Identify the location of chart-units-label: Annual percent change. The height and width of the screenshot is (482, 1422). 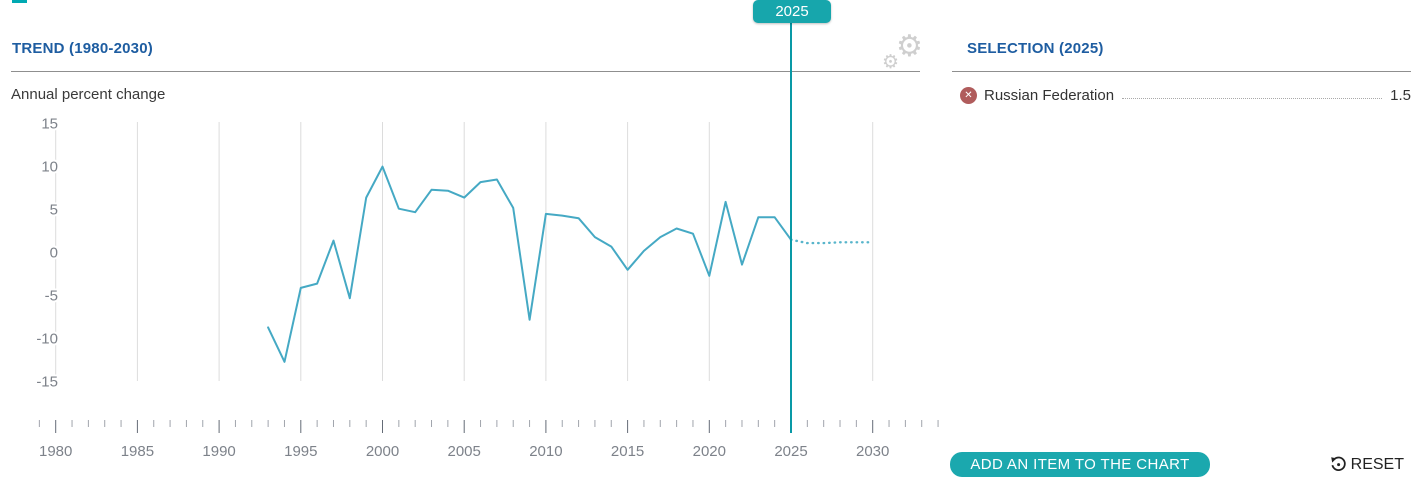
(88, 94).